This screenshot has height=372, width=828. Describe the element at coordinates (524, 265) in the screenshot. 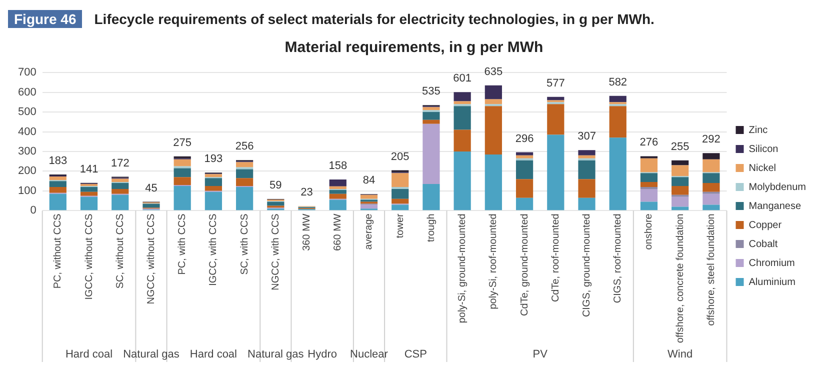

I see `x-tick-label: CdTe, ground-mounted` at that location.